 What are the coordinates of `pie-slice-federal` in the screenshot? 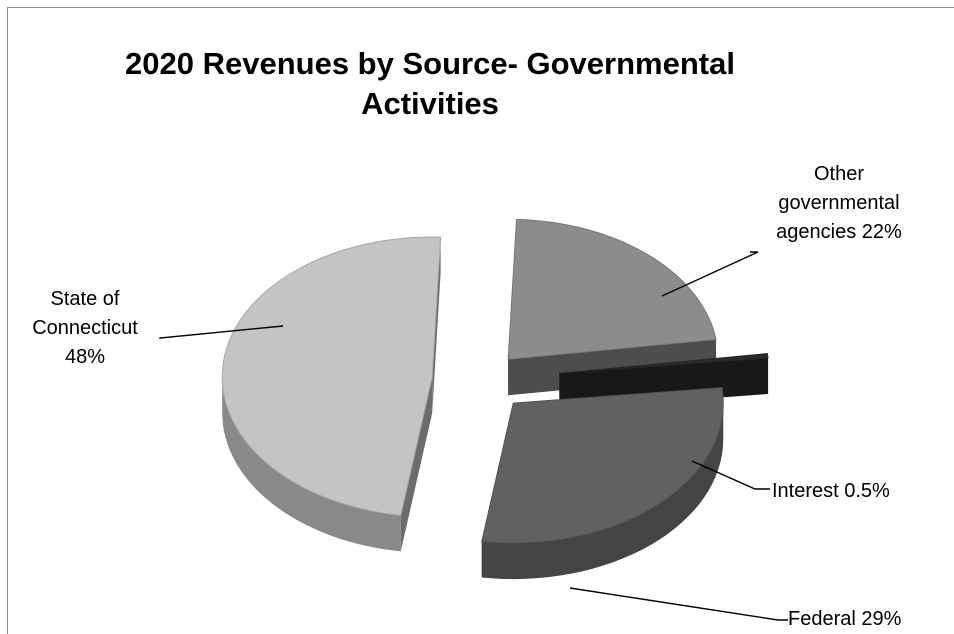 It's located at (602, 483).